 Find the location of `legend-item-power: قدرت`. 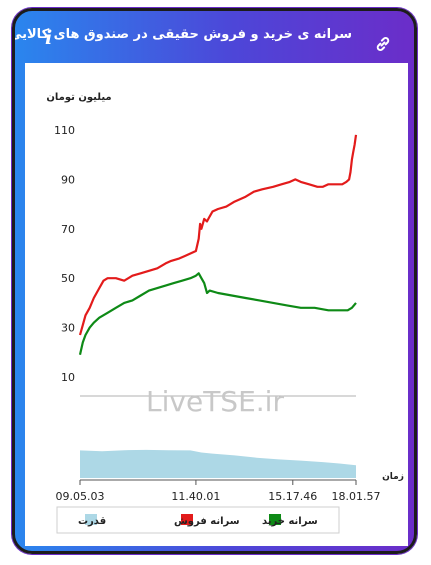

legend-item-power: قدرت is located at coordinates (92, 520).